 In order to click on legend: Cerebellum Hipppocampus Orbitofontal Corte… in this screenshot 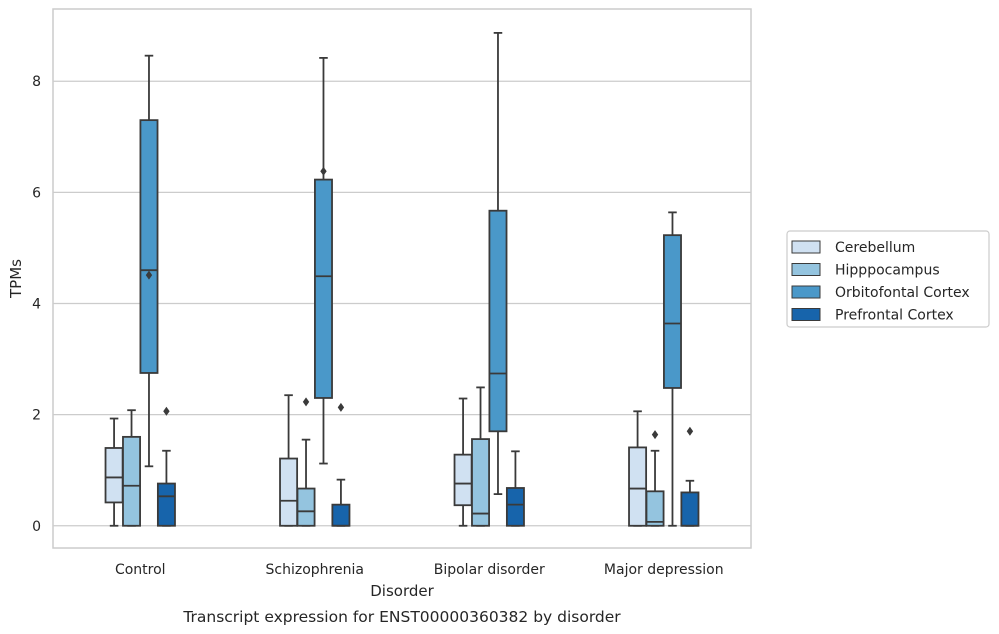, I will do `click(888, 279)`.